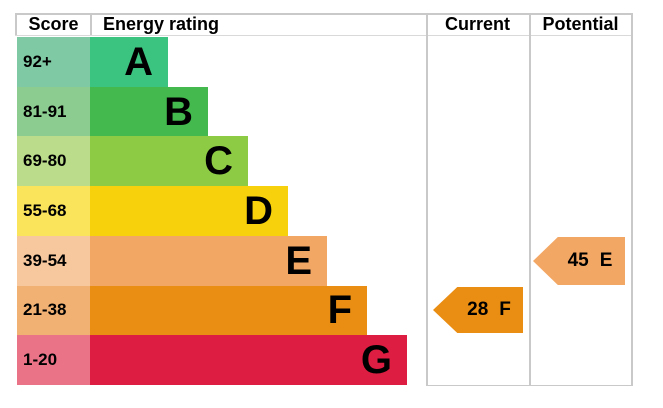 This screenshot has height=408, width=663. I want to click on header-energy-rating: Energy rating, so click(161, 24).